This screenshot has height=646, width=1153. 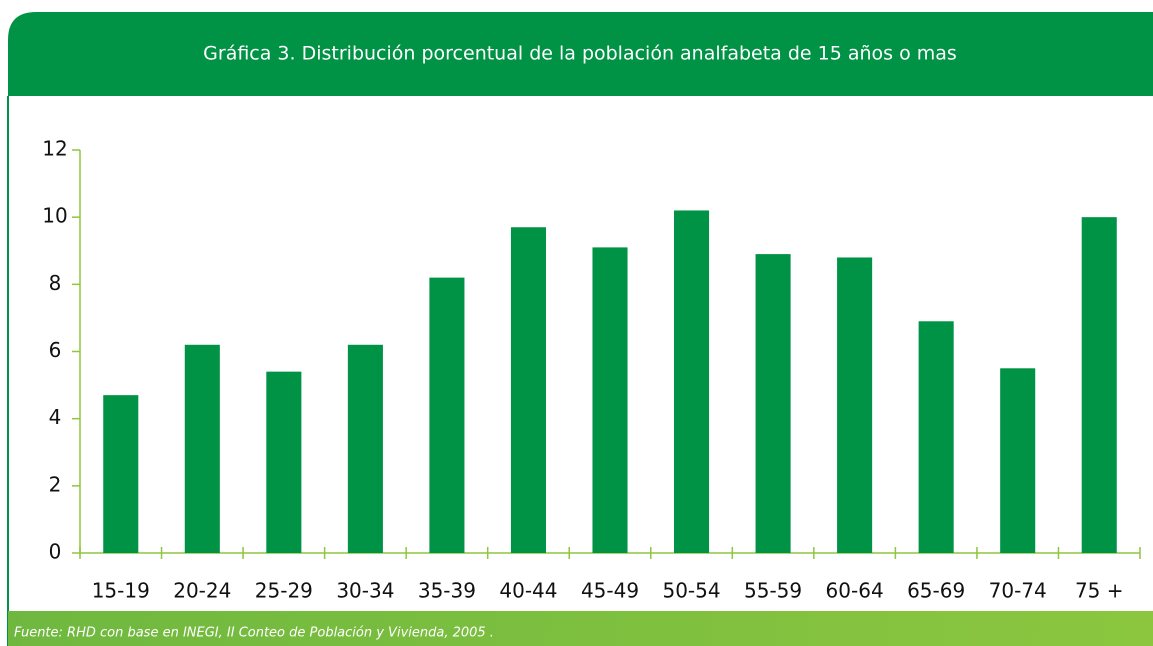 I want to click on footer-band, so click(x=580, y=628).